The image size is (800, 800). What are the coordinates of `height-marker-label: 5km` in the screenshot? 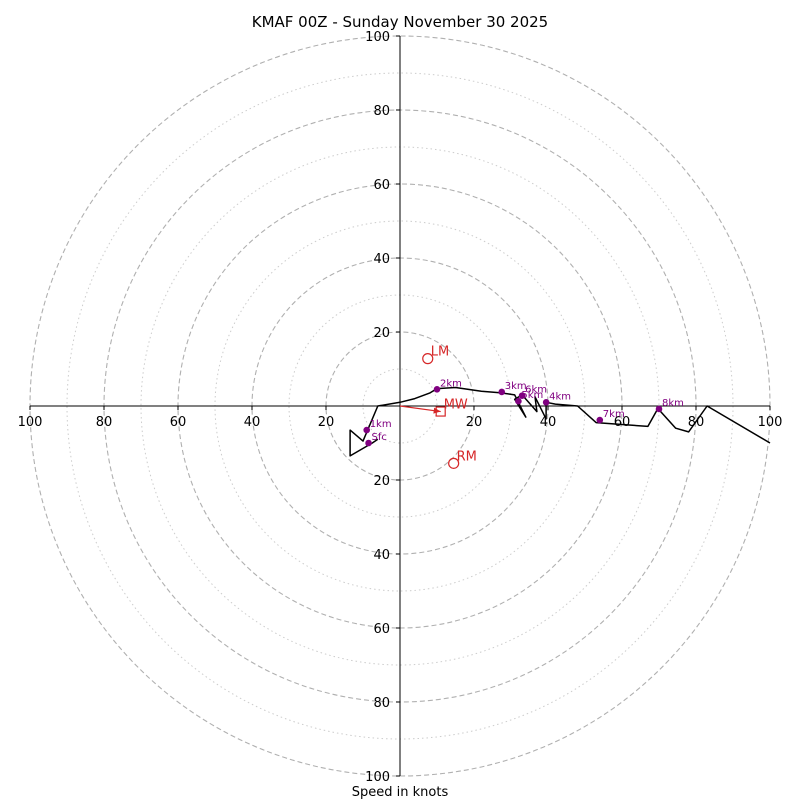 It's located at (532, 395).